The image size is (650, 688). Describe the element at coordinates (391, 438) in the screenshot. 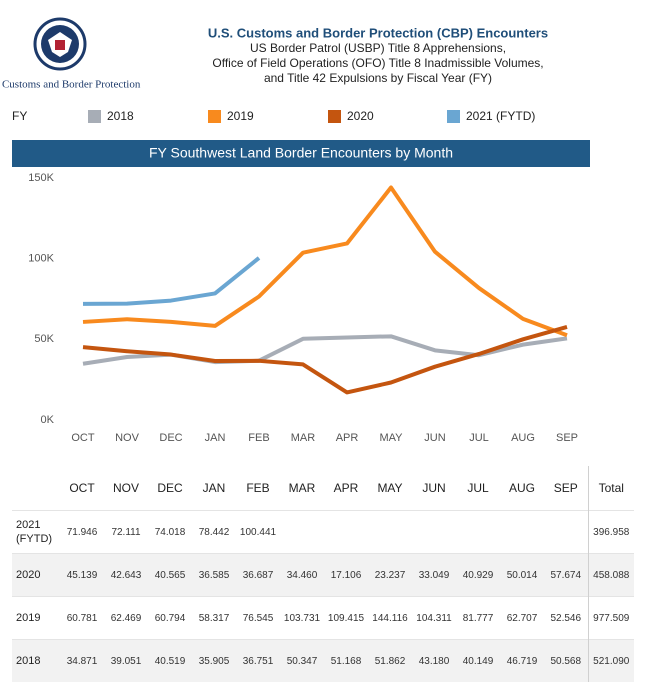

I see `x-tick-label: MAY` at that location.